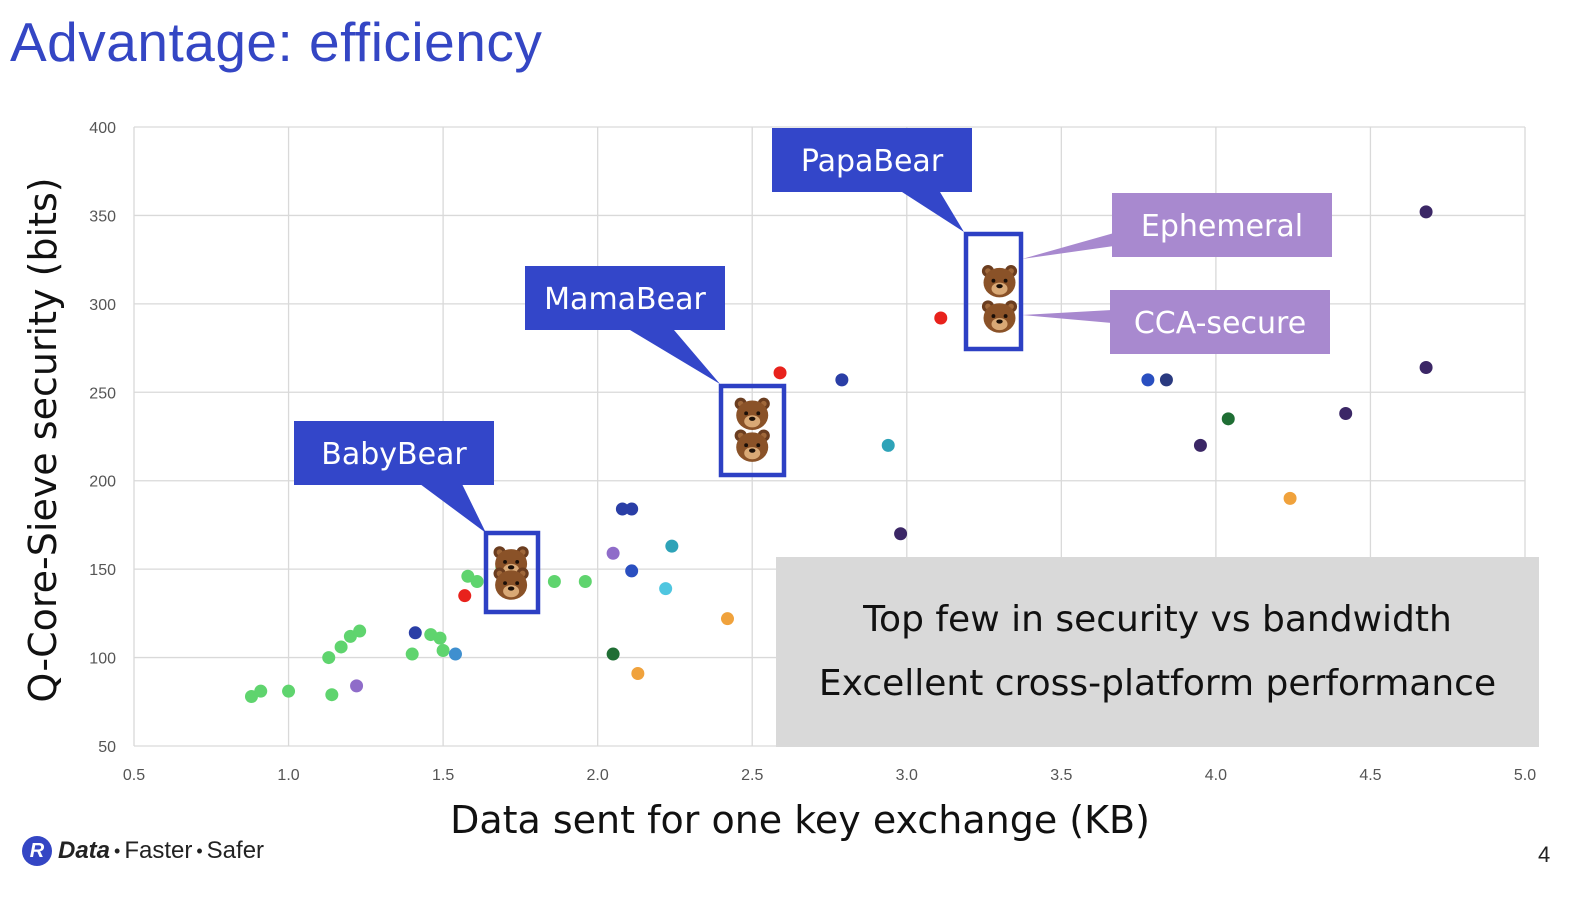 The image size is (1594, 899). What do you see at coordinates (999, 281) in the screenshot?
I see `papabear-top-bear-icon` at bounding box center [999, 281].